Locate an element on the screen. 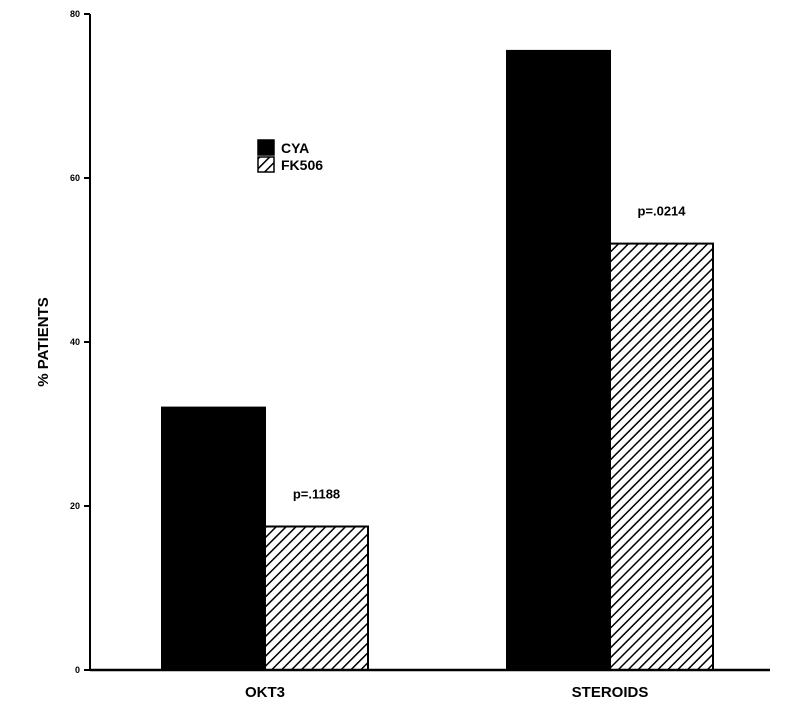  y-tick-label: 20 is located at coordinates (75, 506).